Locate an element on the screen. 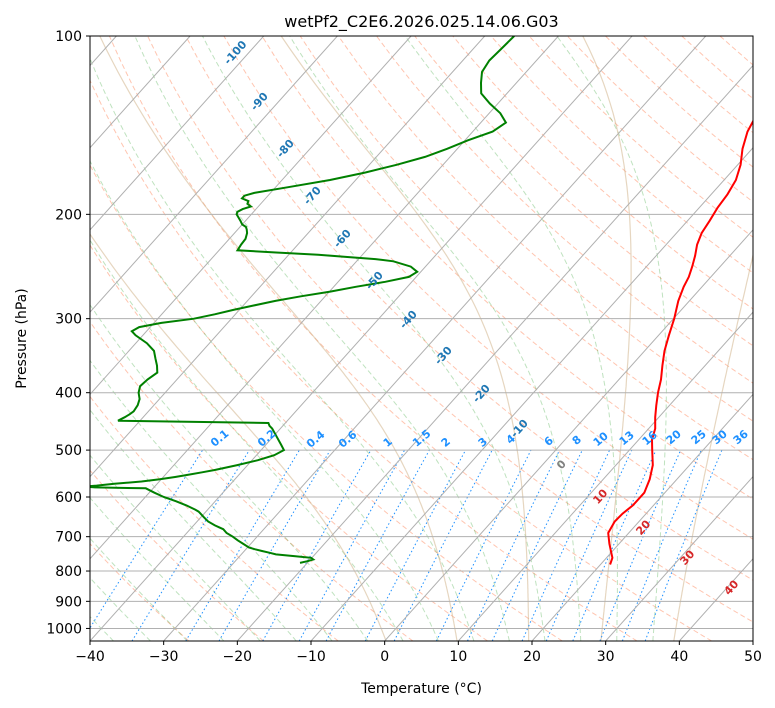 Image resolution: width=775 pixels, height=708 pixels. chart-title: wetPf2_C2E6.2026.025.14.06.G03 is located at coordinates (421, 22).